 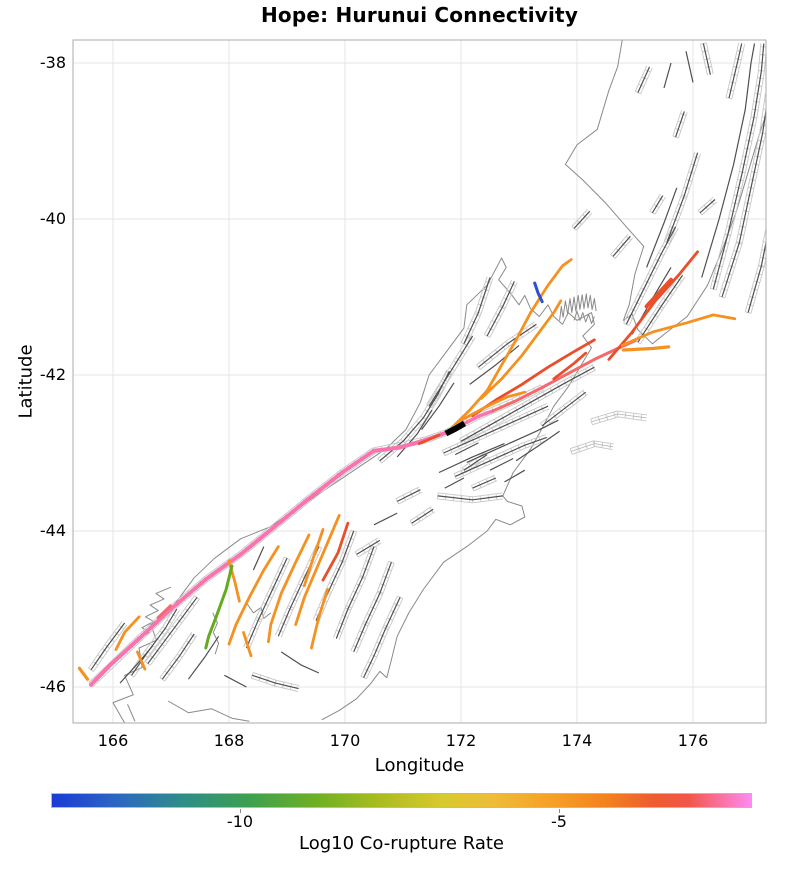 What do you see at coordinates (538, 292) in the screenshot?
I see `fault-blue-fault` at bounding box center [538, 292].